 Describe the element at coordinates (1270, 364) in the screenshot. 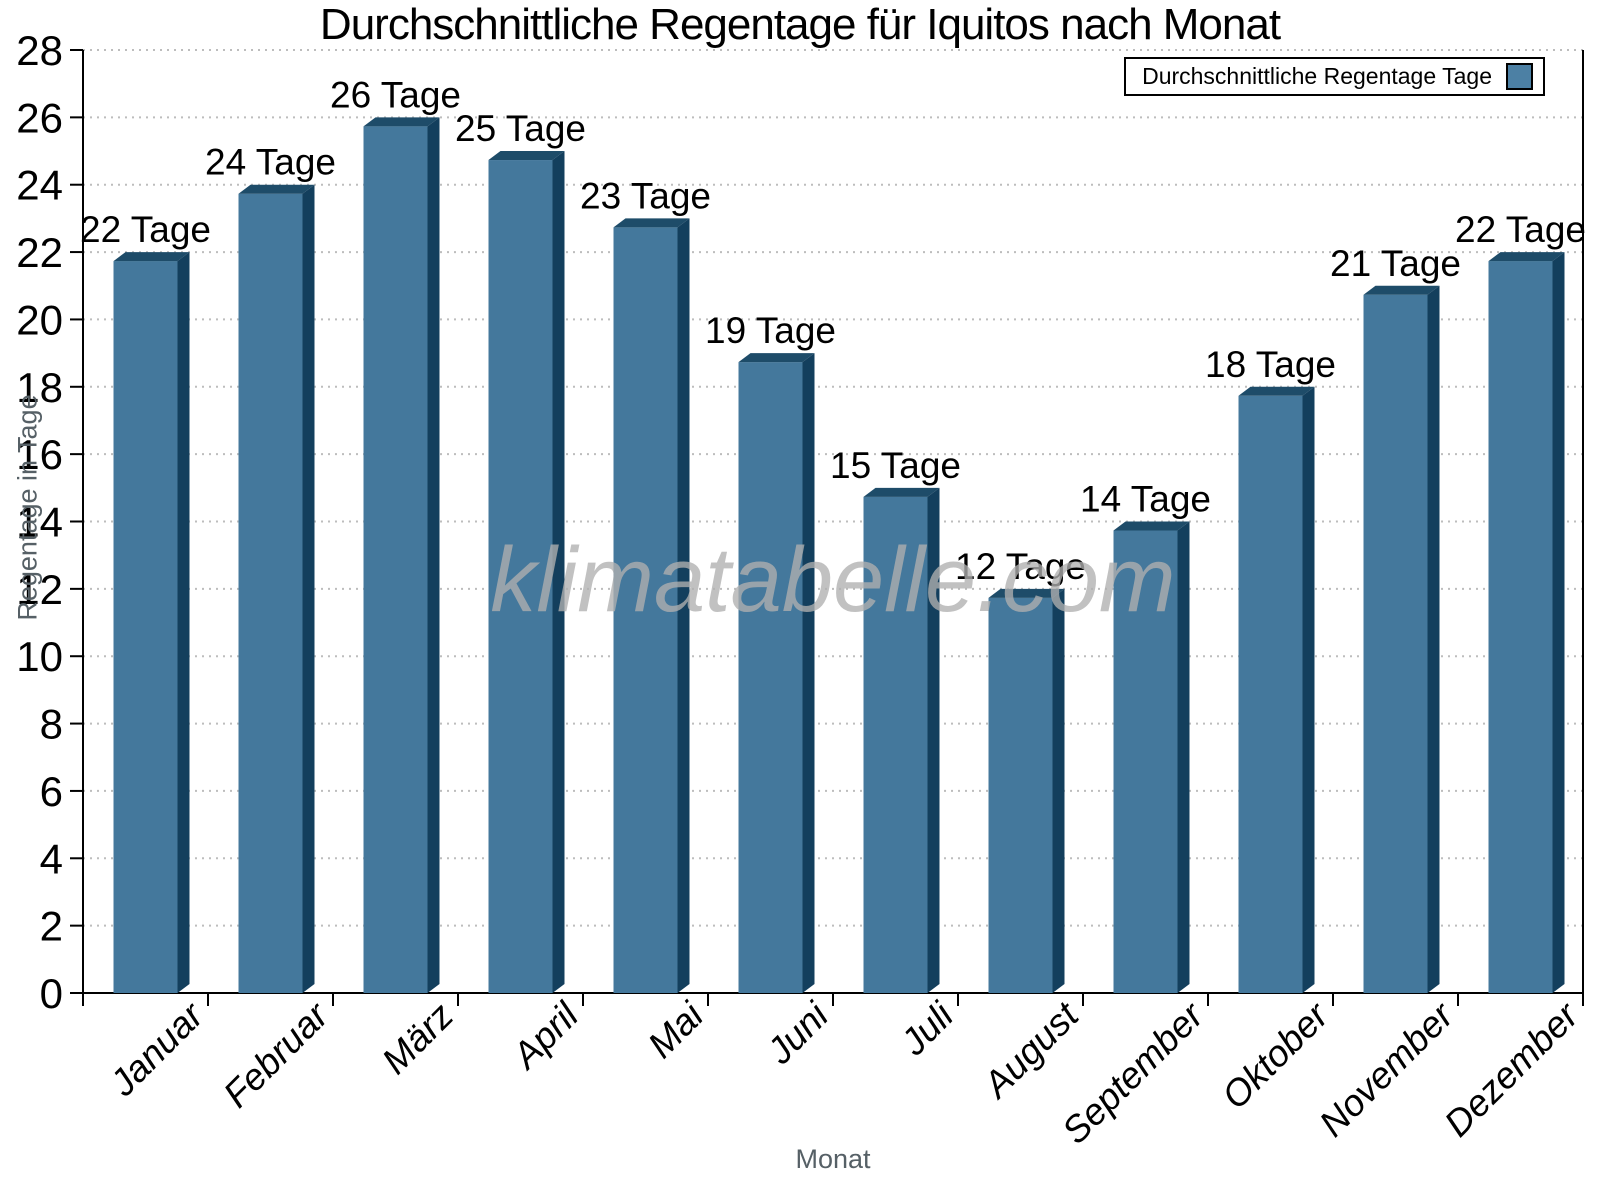

I see `bar-value-label: 18 Tage` at that location.